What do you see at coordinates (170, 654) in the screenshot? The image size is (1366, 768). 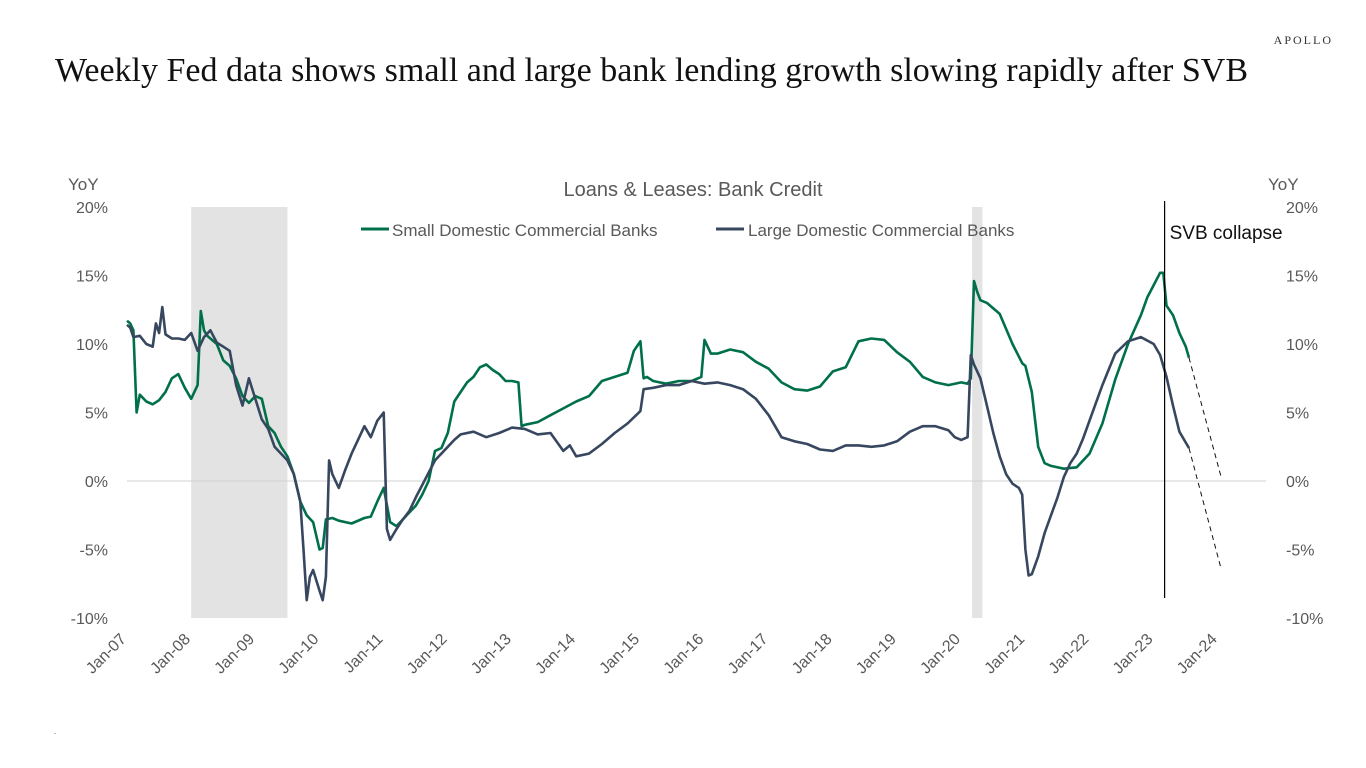 I see `x-tick: Jan-08` at bounding box center [170, 654].